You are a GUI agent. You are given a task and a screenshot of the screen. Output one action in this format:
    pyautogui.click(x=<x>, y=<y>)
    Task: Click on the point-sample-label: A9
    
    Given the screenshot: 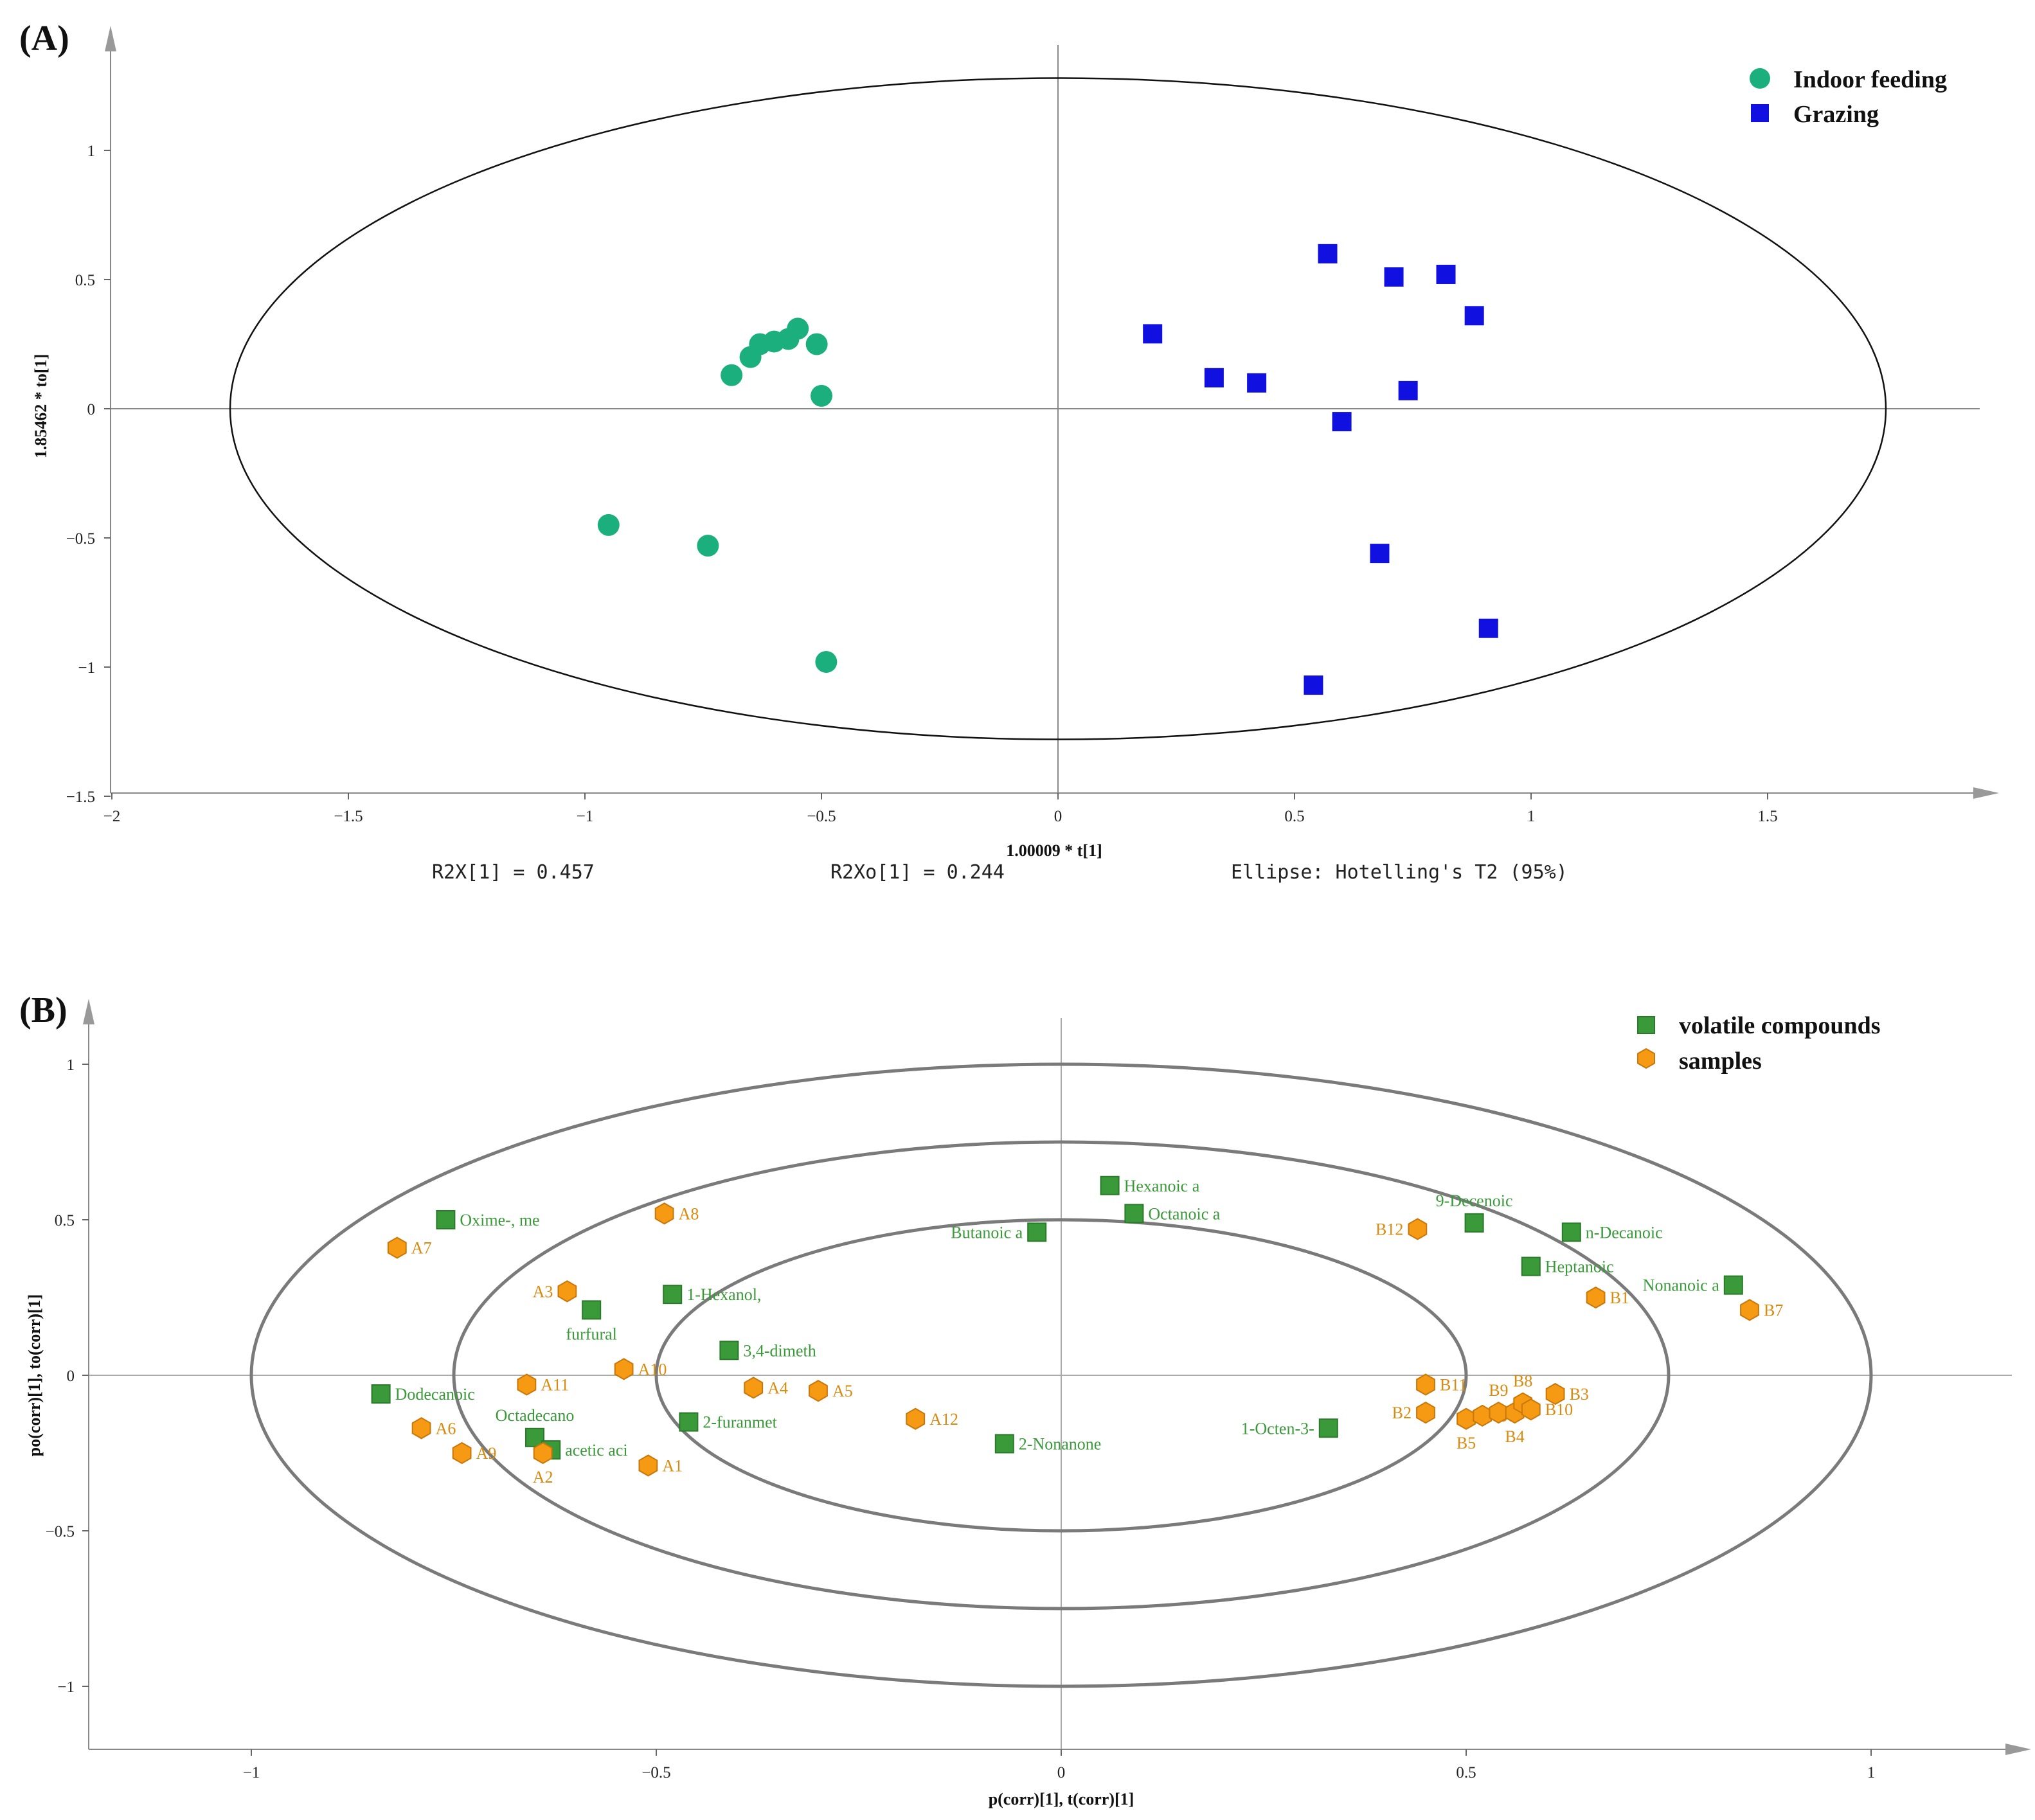 What is the action you would take?
    pyautogui.click(x=486, y=1453)
    